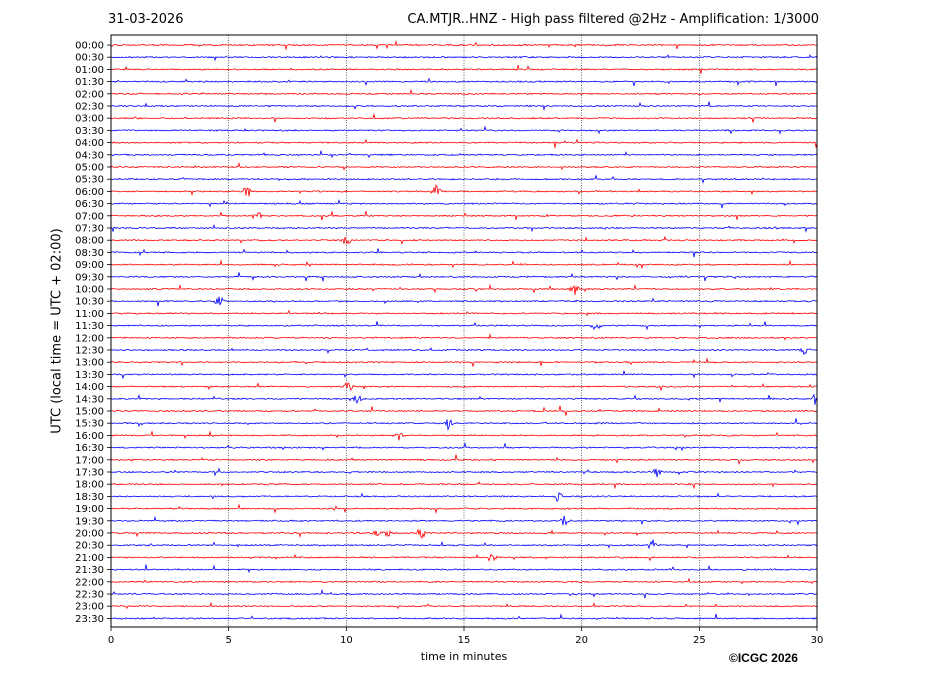 This screenshot has height=696, width=927. I want to click on y-tick-label-0830: 08:30, so click(89, 253).